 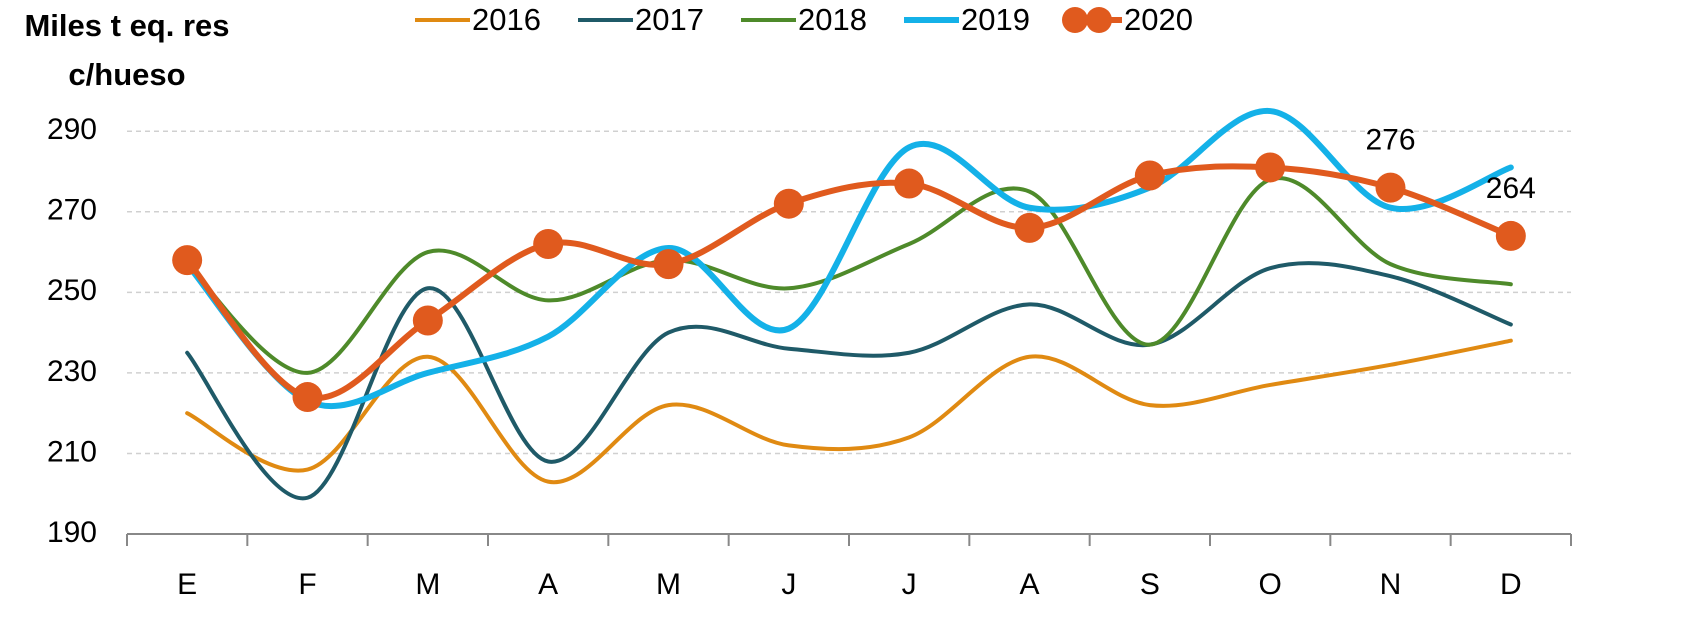 What do you see at coordinates (187, 584) in the screenshot?
I see `x-tick-label: E` at bounding box center [187, 584].